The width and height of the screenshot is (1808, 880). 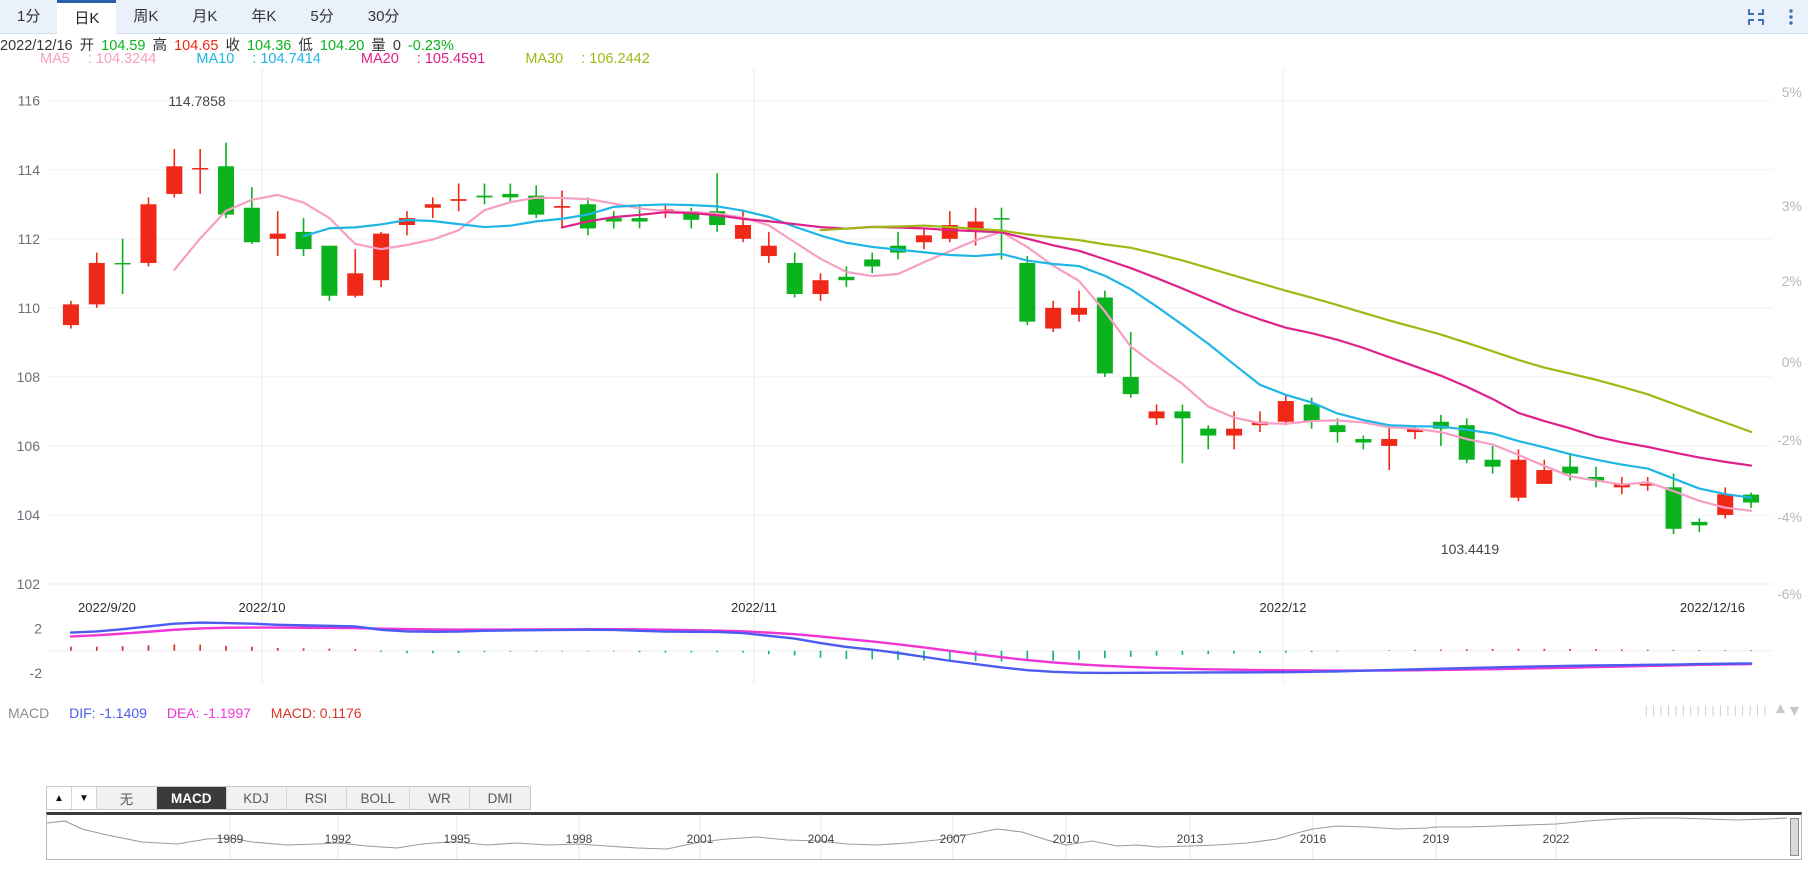 What do you see at coordinates (1066, 839) in the screenshot?
I see `navigator-year-label: 2010` at bounding box center [1066, 839].